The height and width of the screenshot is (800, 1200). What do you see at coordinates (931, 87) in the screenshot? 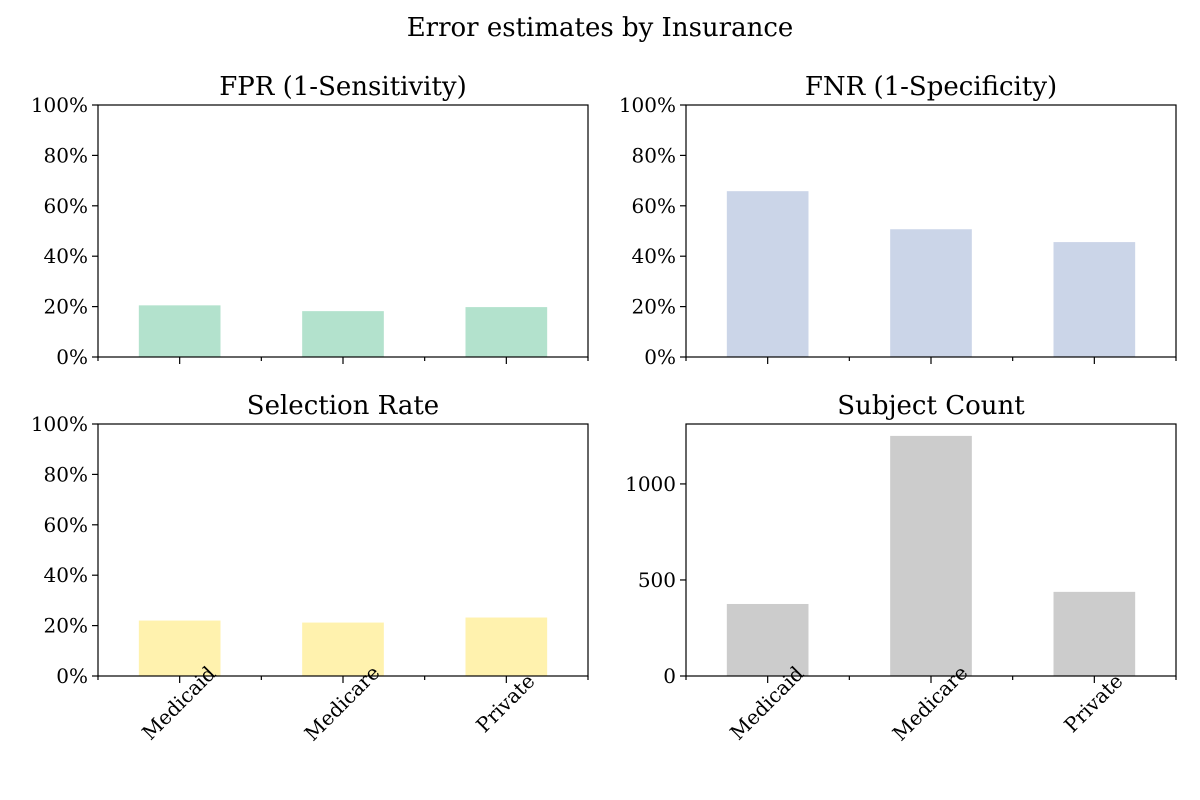
I see `fnr-title: FNR (1-Specificity)` at bounding box center [931, 87].